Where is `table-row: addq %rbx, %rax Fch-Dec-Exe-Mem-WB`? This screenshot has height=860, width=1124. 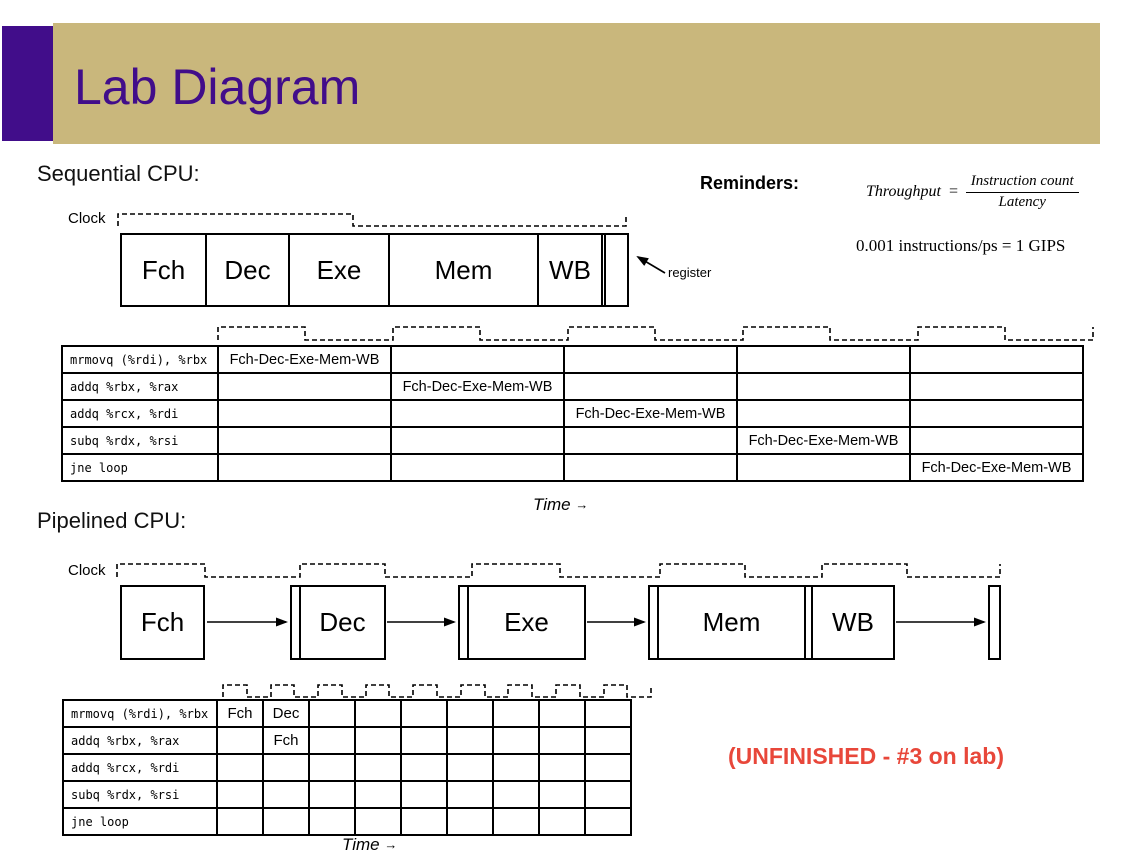 table-row: addq %rbx, %rax Fch-Dec-Exe-Mem-WB is located at coordinates (572, 386).